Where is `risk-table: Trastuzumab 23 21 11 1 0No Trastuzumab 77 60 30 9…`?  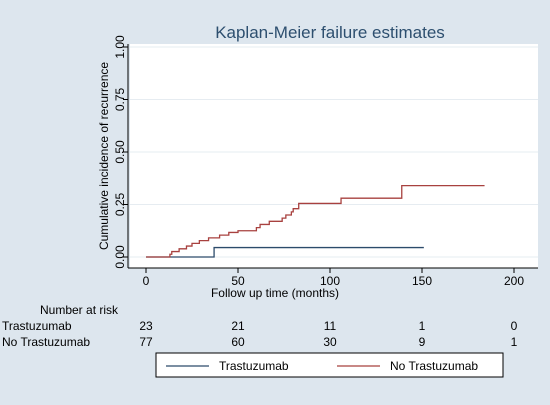
risk-table: Trastuzumab 23 21 11 1 0No Trastuzumab 77 60 30 9… is located at coordinates (260, 334).